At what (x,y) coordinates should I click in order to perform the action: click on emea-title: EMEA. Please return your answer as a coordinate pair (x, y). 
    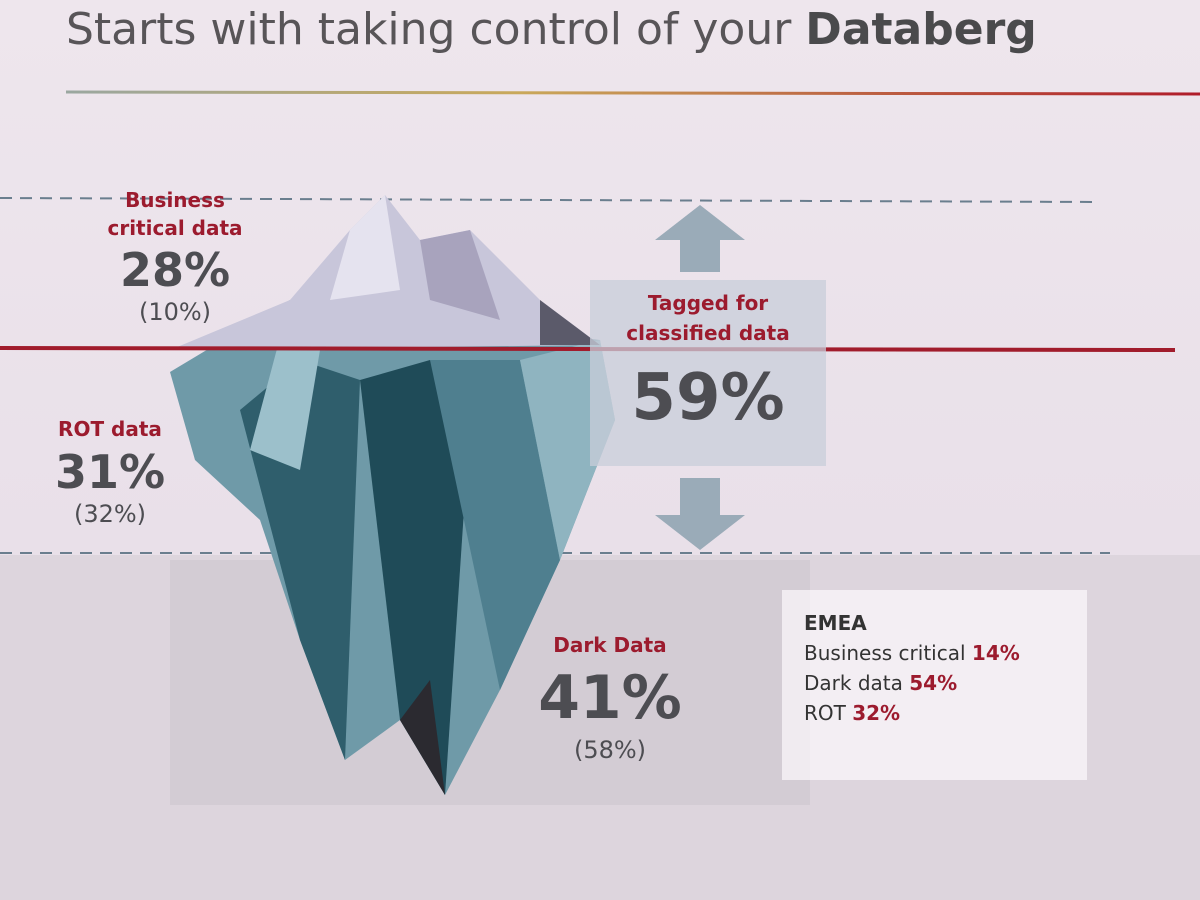
    Looking at the image, I should click on (835, 623).